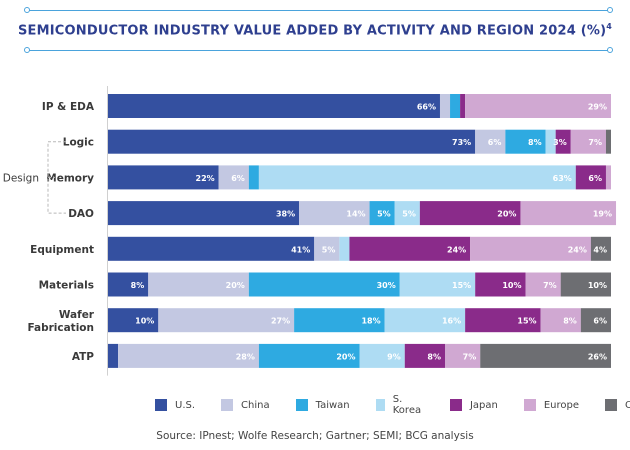 This screenshot has height=450, width=630. Describe the element at coordinates (627, 405) in the screenshot. I see `legend-label: Others` at that location.